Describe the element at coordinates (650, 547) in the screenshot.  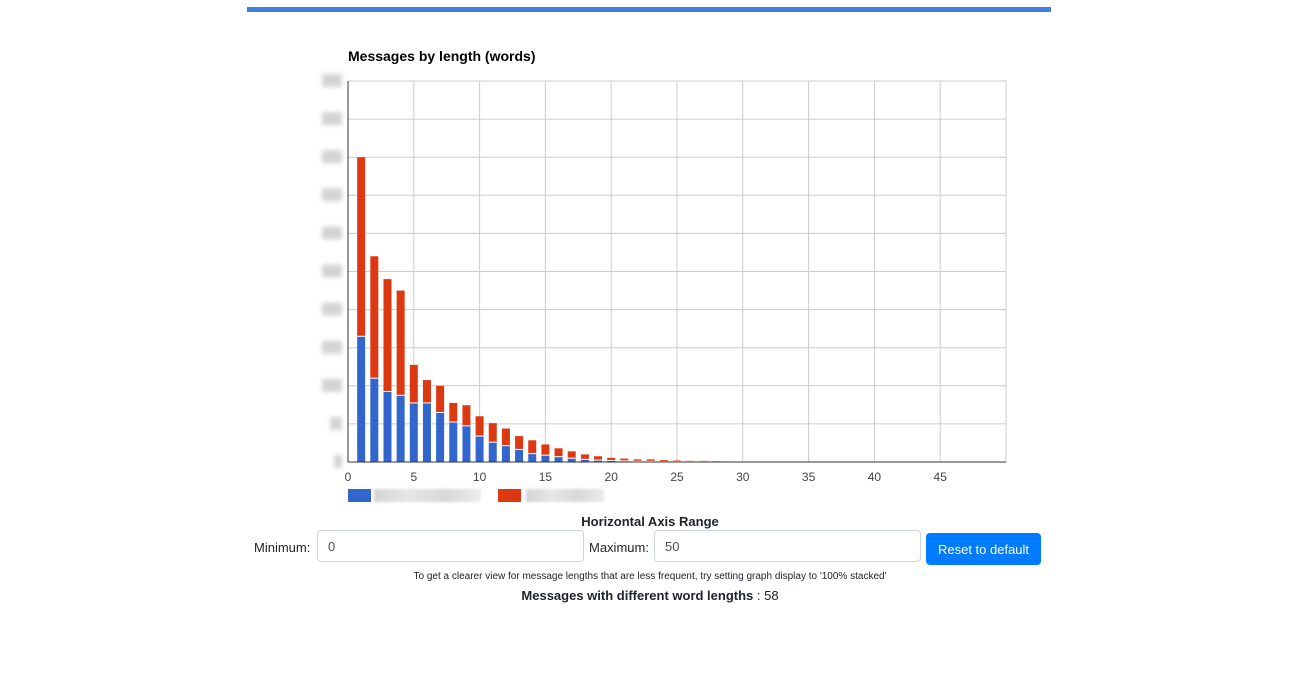
I see `axis-range-controls: Minimum: Maximum: Reset to default` at that location.